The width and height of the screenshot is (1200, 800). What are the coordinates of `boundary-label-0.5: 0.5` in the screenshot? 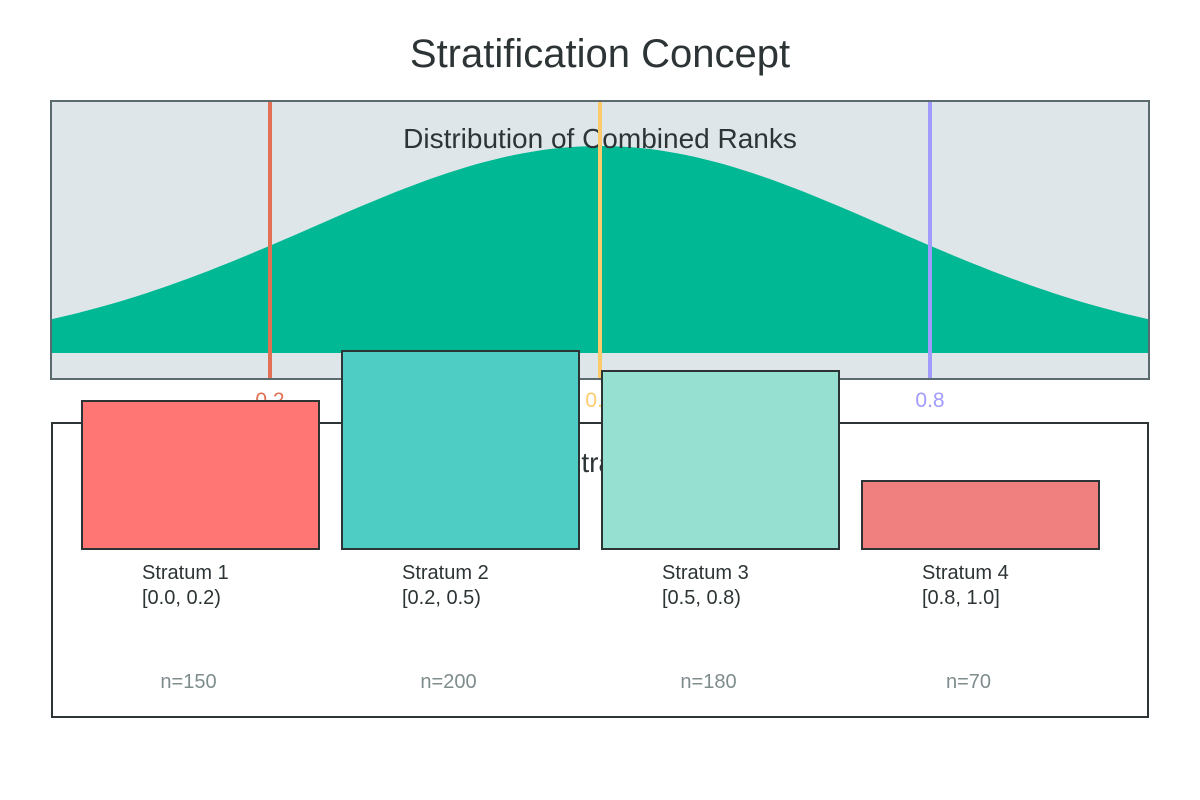 It's located at (600, 400).